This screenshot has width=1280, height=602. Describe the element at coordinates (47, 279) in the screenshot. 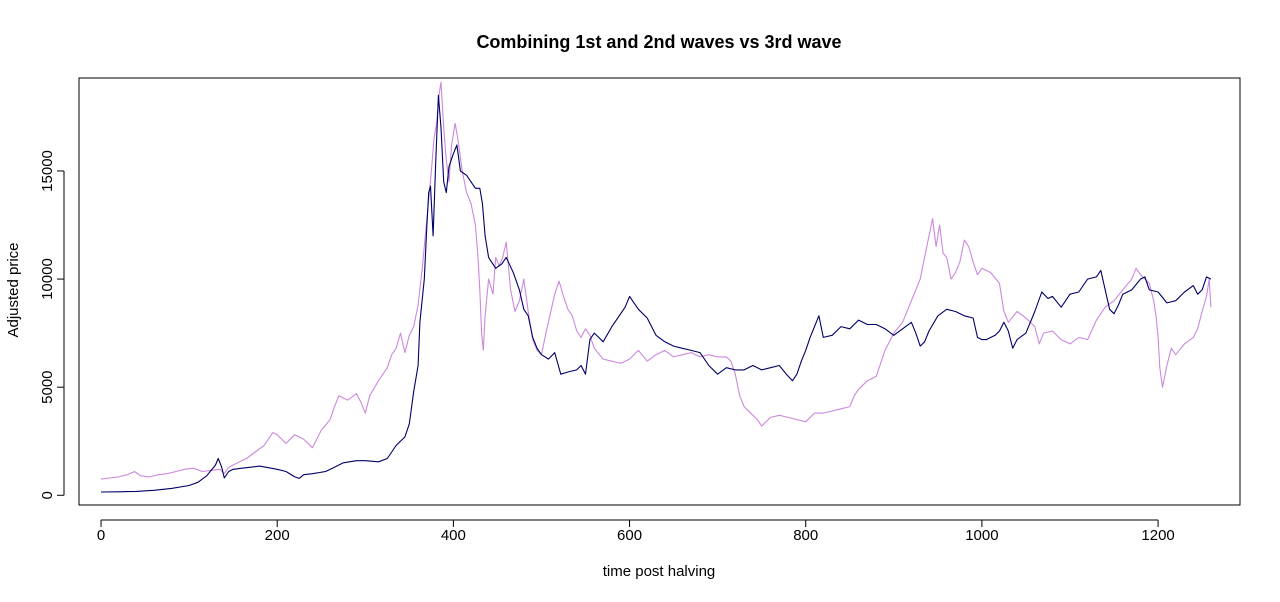

I see `y-tick-label: 10000` at that location.